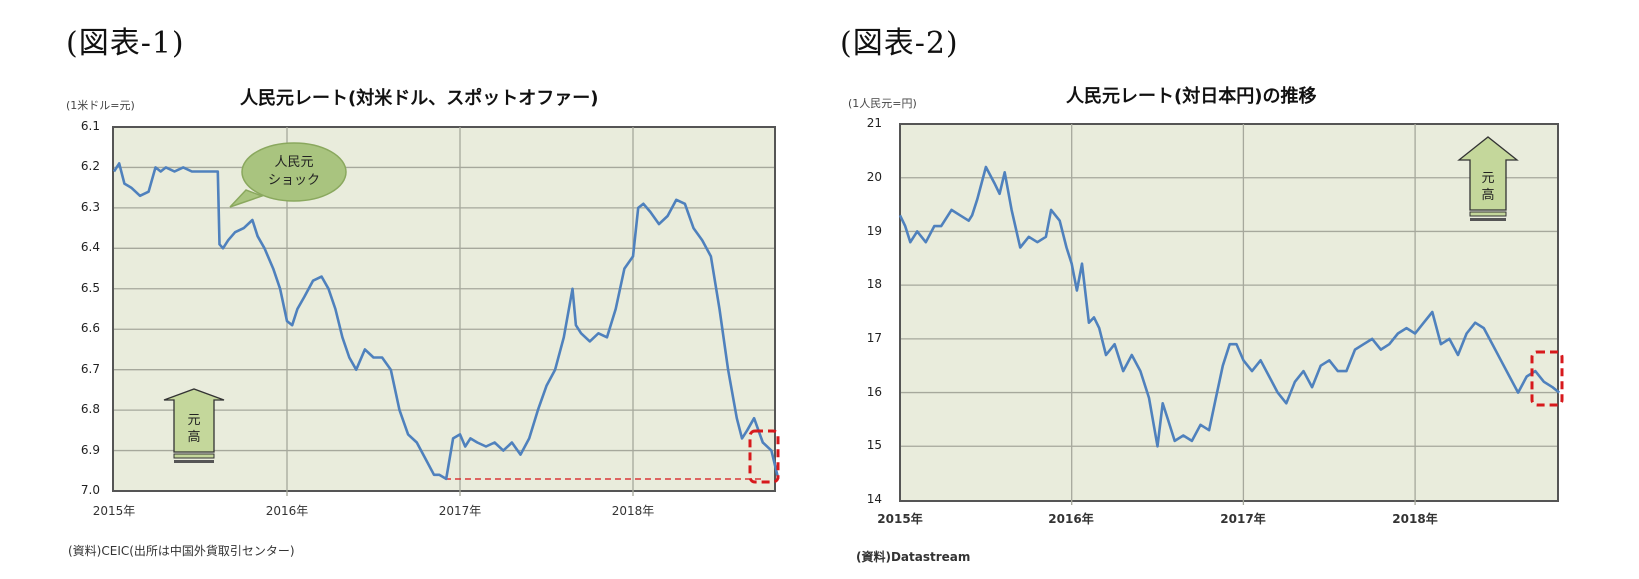 This screenshot has height=579, width=1639. I want to click on y-tick: 7.0, so click(90, 490).